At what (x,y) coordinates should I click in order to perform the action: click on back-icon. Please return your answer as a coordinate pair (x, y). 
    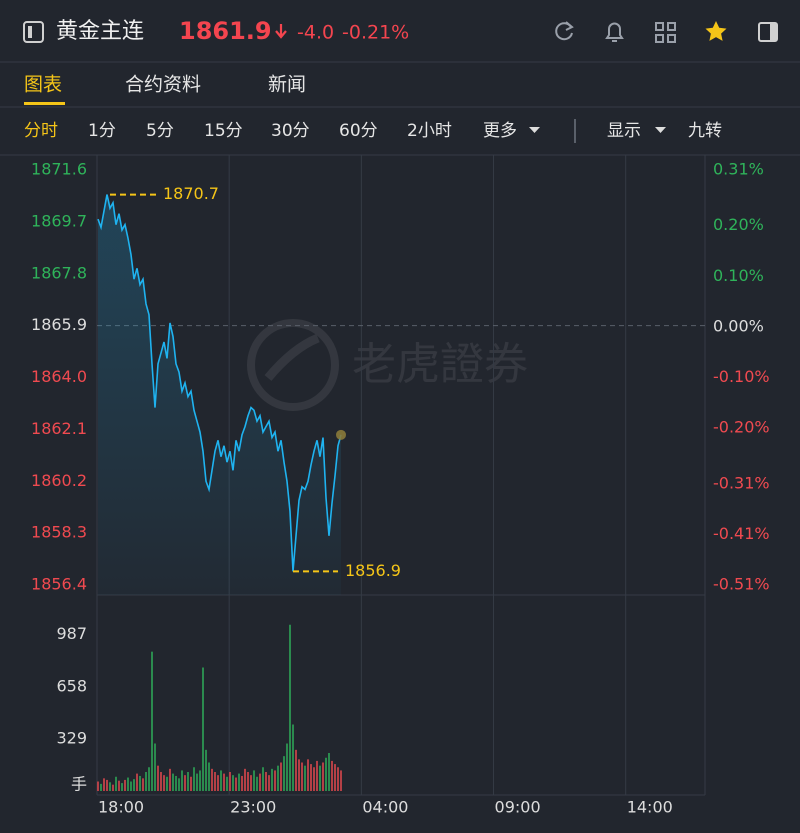
    Looking at the image, I should click on (33, 32).